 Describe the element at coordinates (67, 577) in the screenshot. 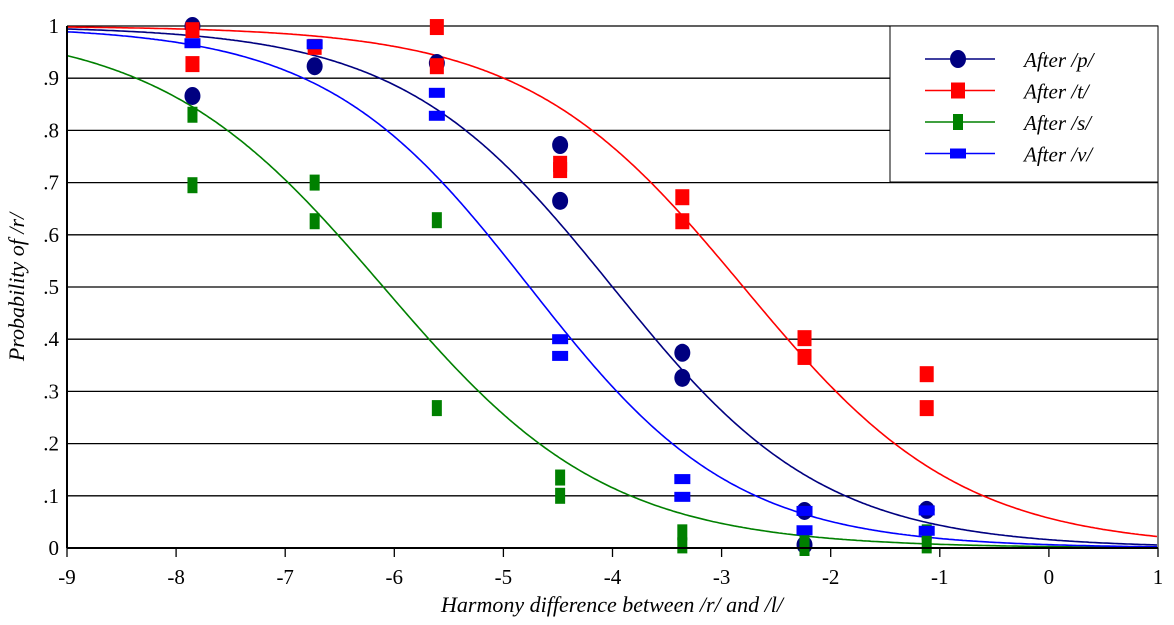

I see `x-tick-label: -9` at that location.